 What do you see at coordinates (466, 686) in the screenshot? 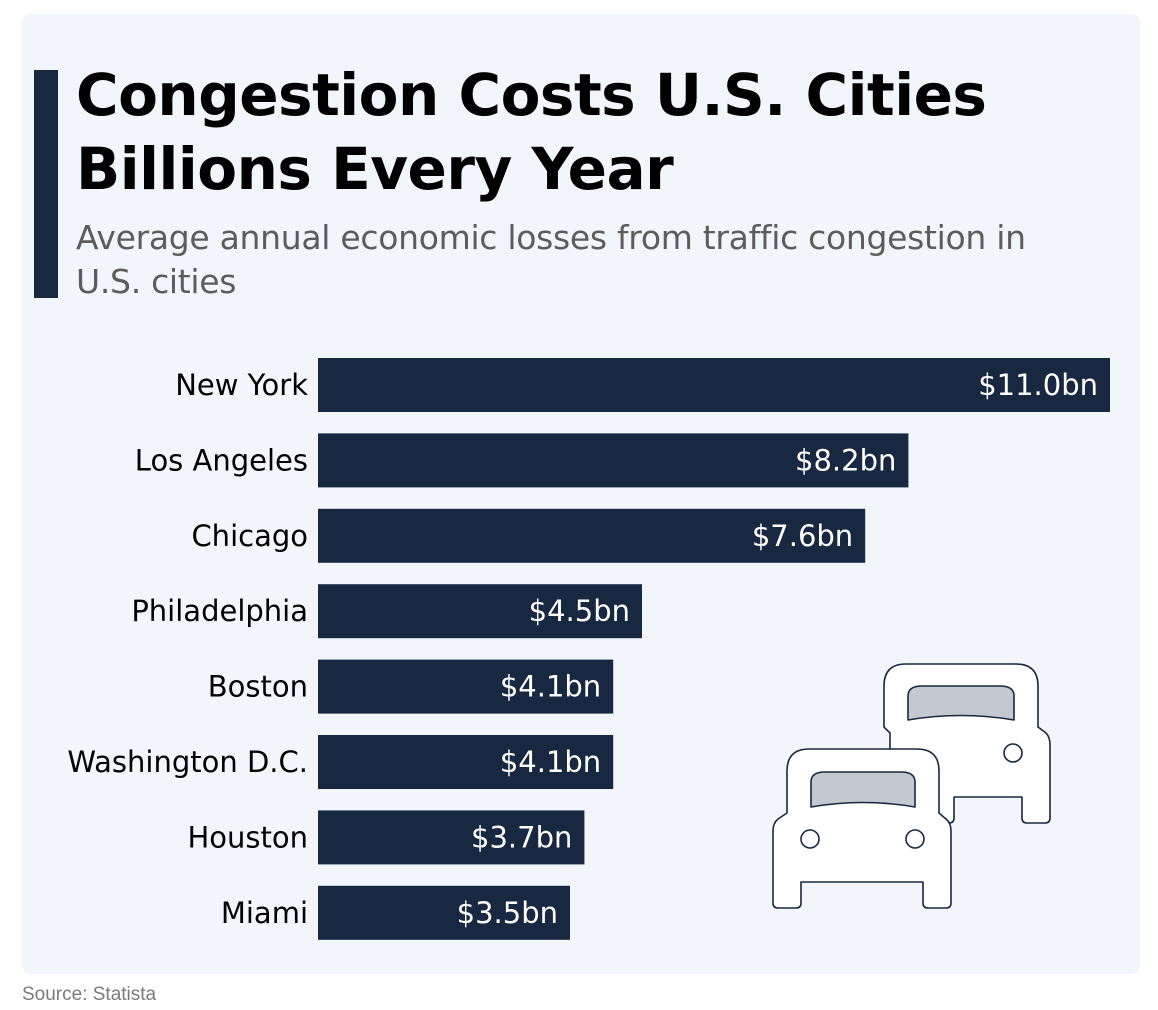
I see `bar-boston` at bounding box center [466, 686].